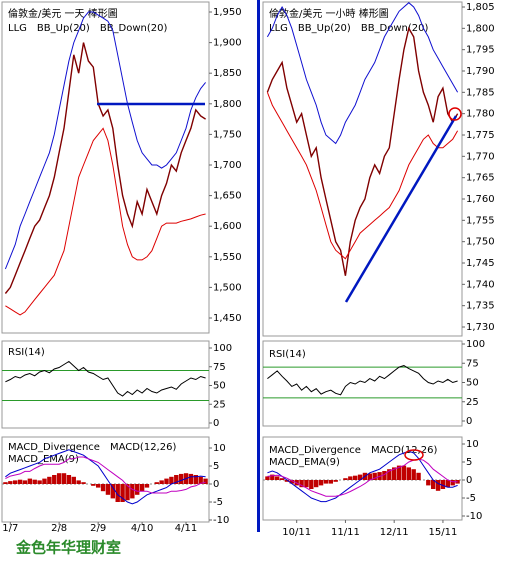 The width and height of the screenshot is (510, 565). Describe the element at coordinates (480, 7) in the screenshot. I see `y-tick-label: 1,805` at that location.